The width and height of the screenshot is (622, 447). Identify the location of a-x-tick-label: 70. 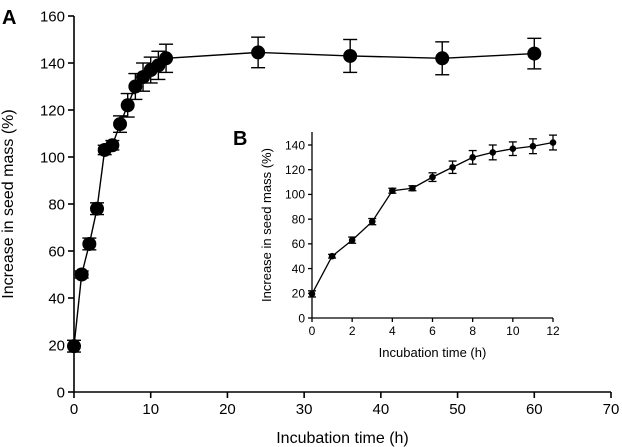
(611, 409).